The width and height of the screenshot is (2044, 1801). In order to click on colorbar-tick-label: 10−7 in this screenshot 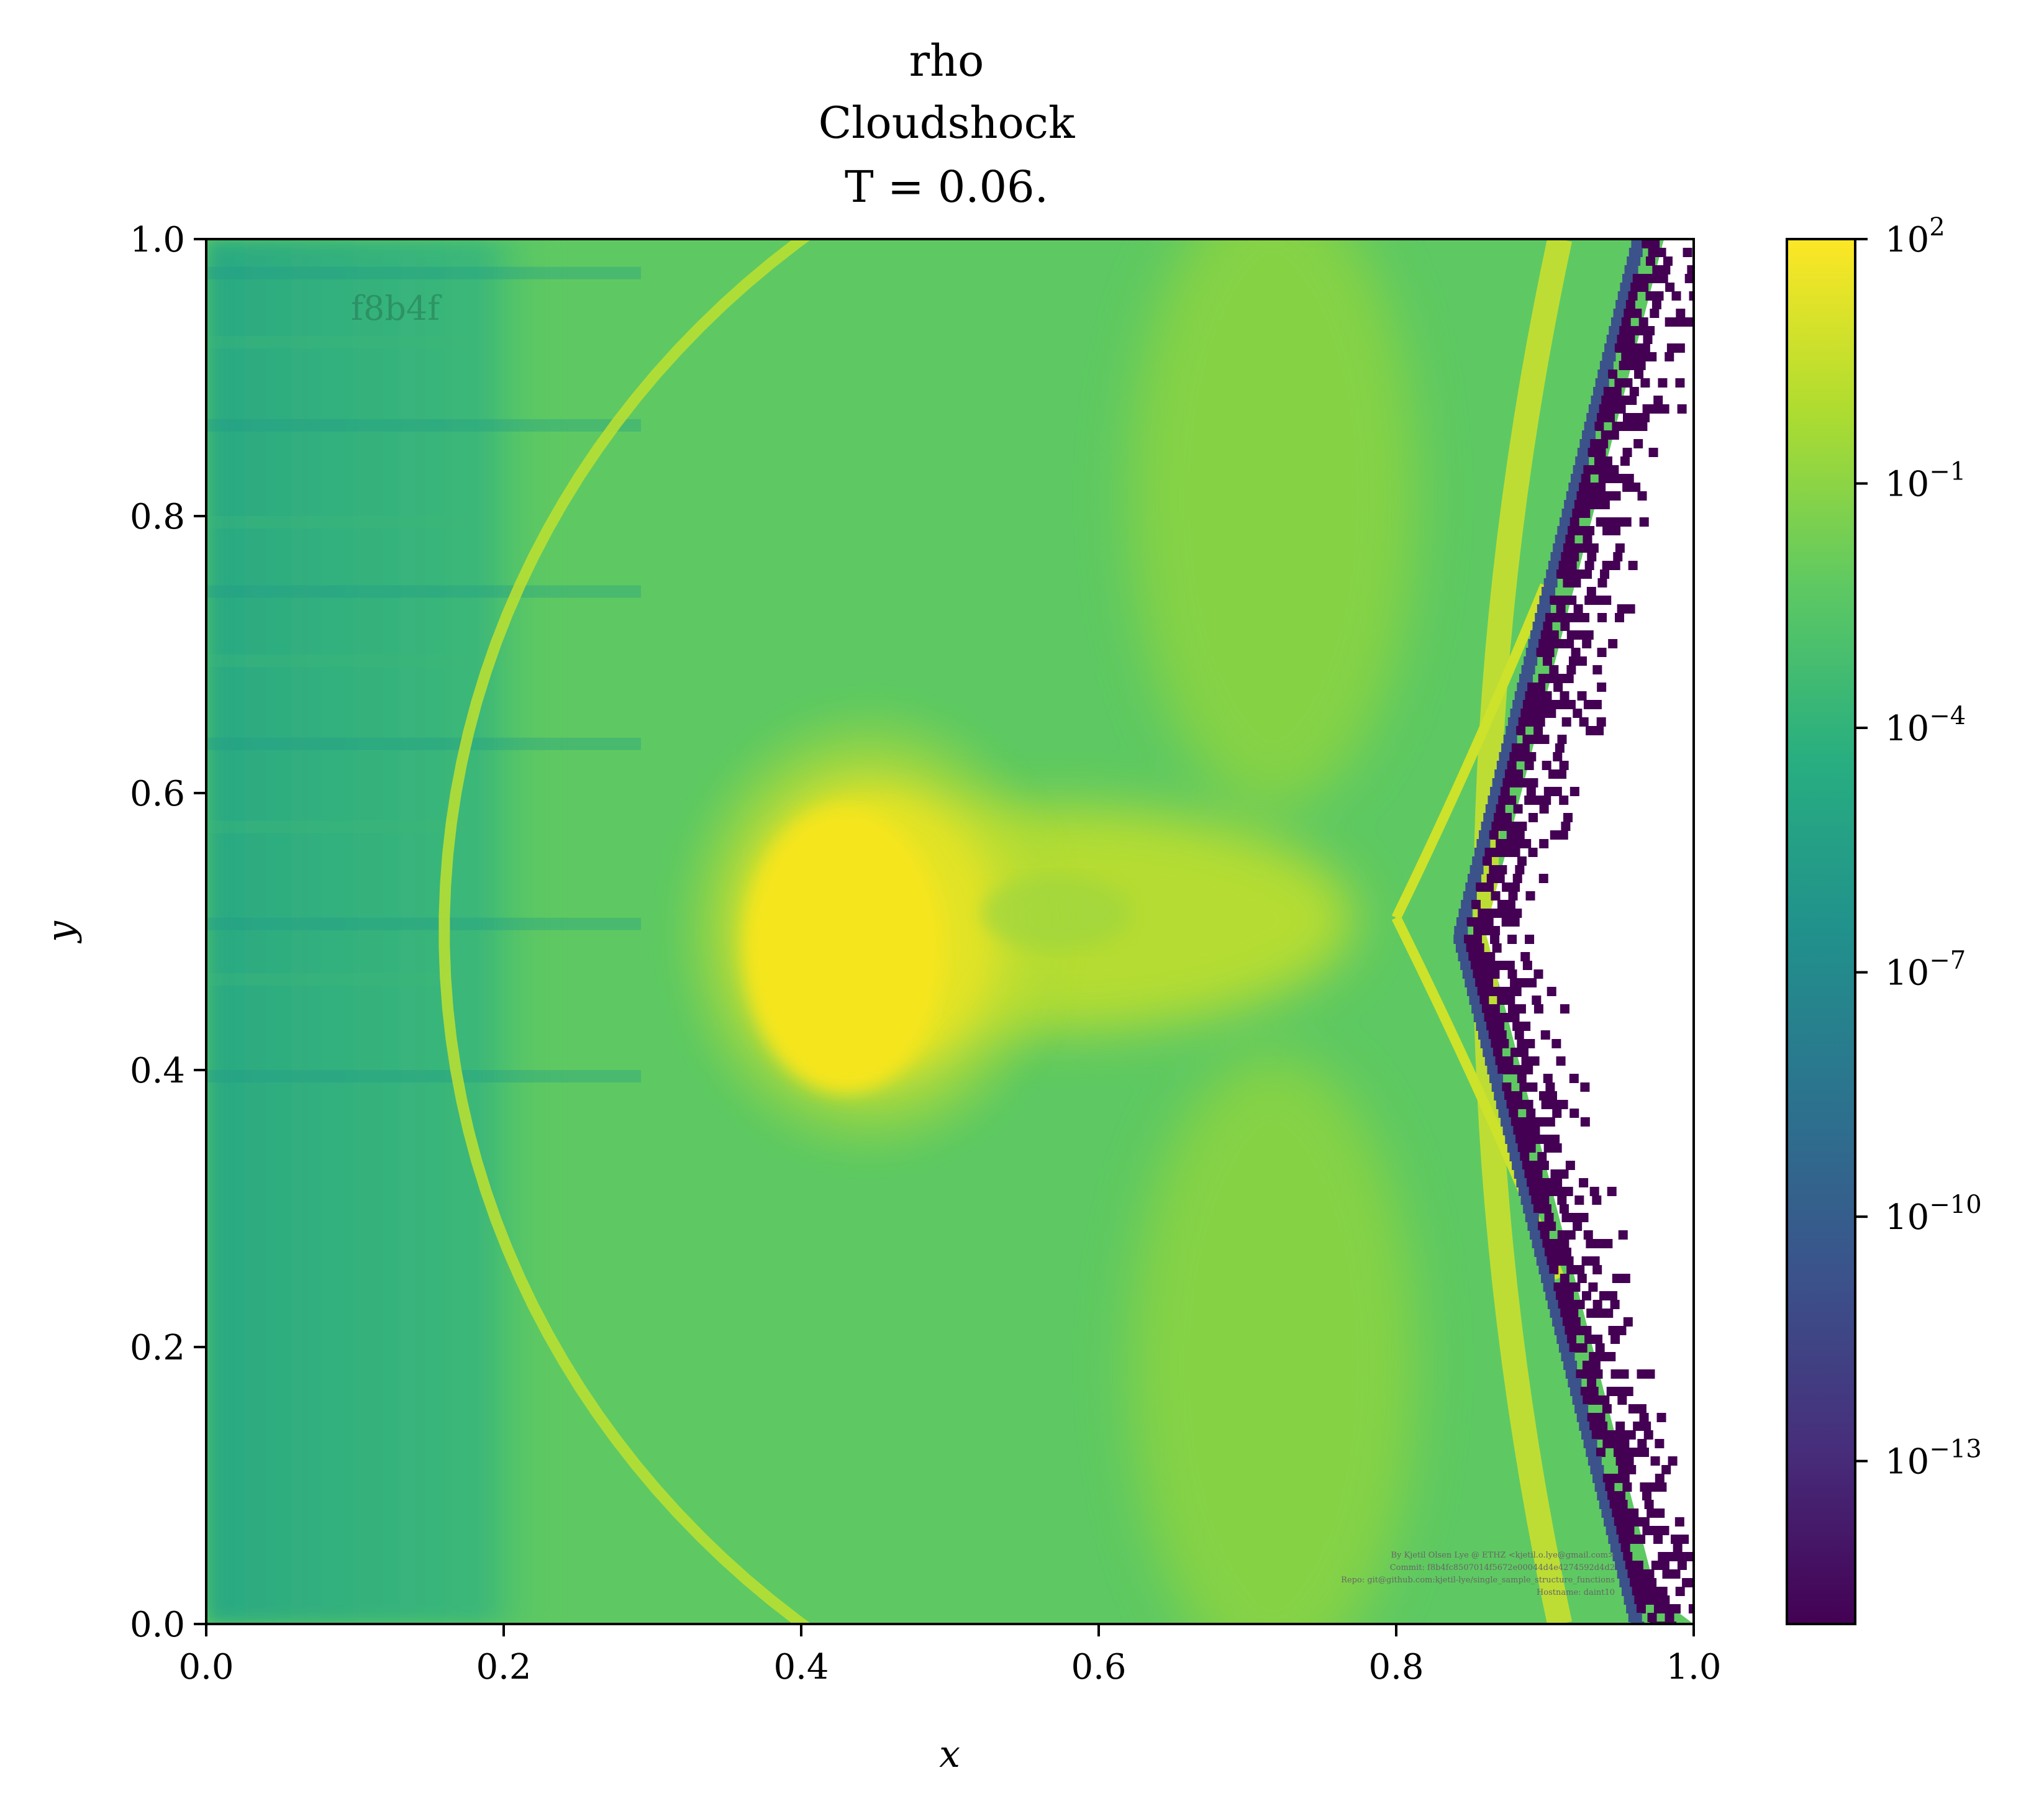, I will do `click(1925, 970)`.